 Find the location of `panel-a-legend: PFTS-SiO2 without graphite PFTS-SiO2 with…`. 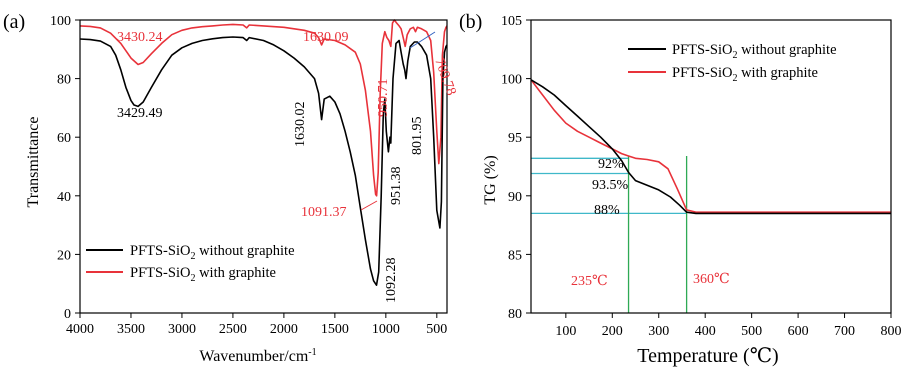

panel-a-legend: PFTS-SiO2 without graphite PFTS-SiO2 with… is located at coordinates (190, 263).